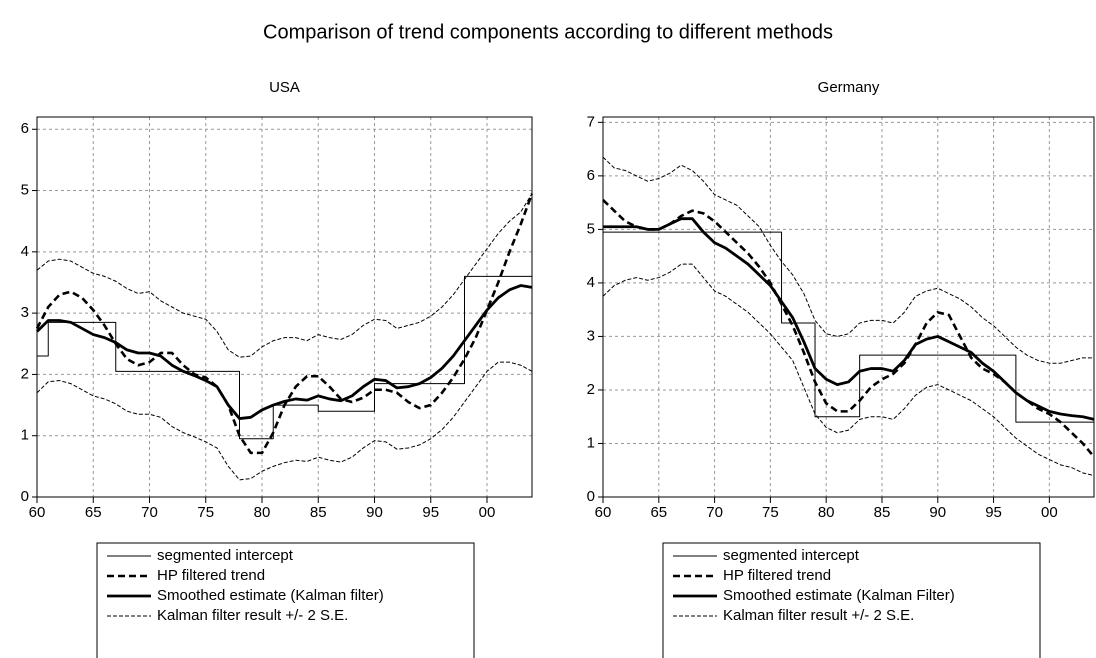  I want to click on legend-label: Smoothed estimate (Kalman Filter), so click(839, 595).